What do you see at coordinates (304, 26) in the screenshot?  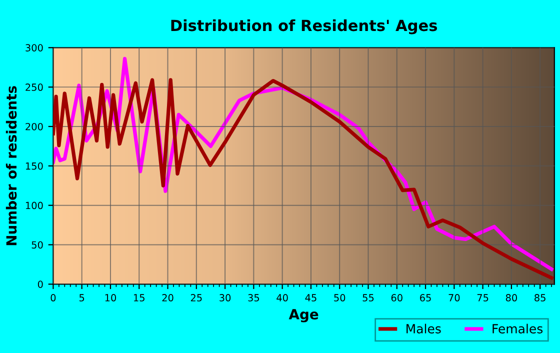 I see `chart-title: Distribution of Residents' Ages` at bounding box center [304, 26].